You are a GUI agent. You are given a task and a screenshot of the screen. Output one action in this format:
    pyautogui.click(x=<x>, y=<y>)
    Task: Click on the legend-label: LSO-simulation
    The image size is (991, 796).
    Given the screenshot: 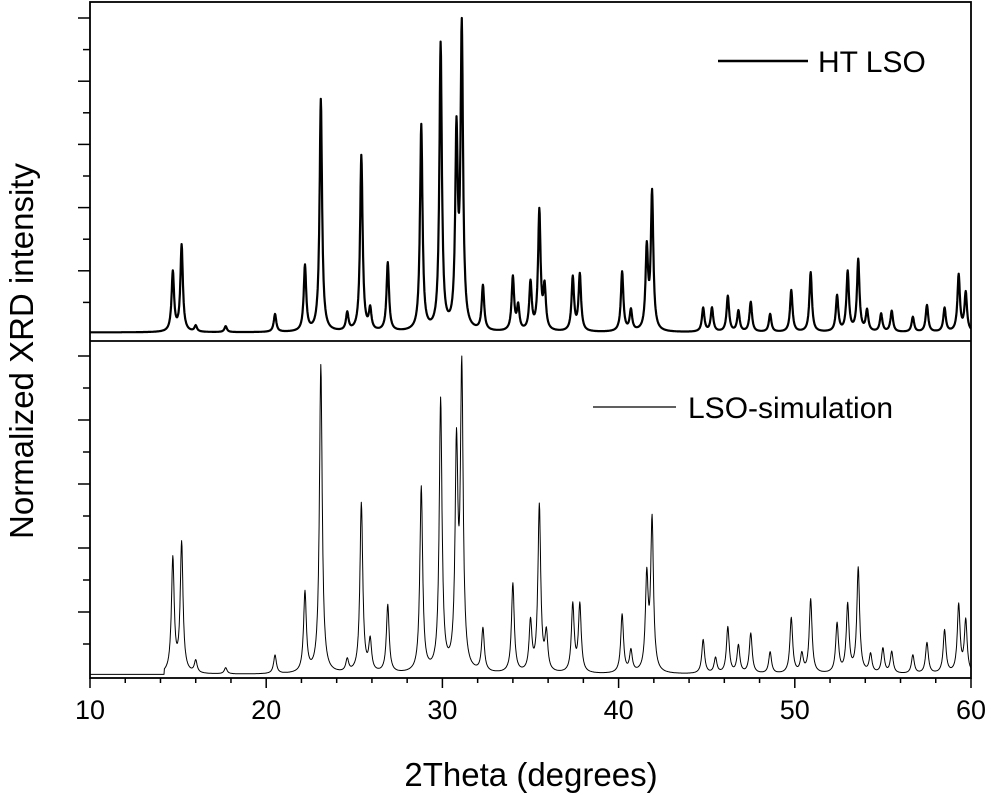 What is the action you would take?
    pyautogui.click(x=790, y=408)
    